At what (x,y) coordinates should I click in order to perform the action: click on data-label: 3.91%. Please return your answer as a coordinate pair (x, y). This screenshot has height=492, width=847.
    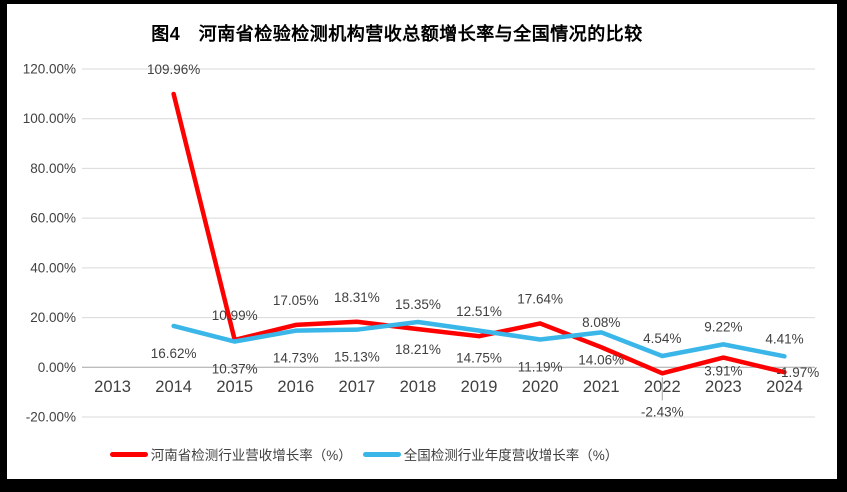
    Looking at the image, I should click on (723, 371).